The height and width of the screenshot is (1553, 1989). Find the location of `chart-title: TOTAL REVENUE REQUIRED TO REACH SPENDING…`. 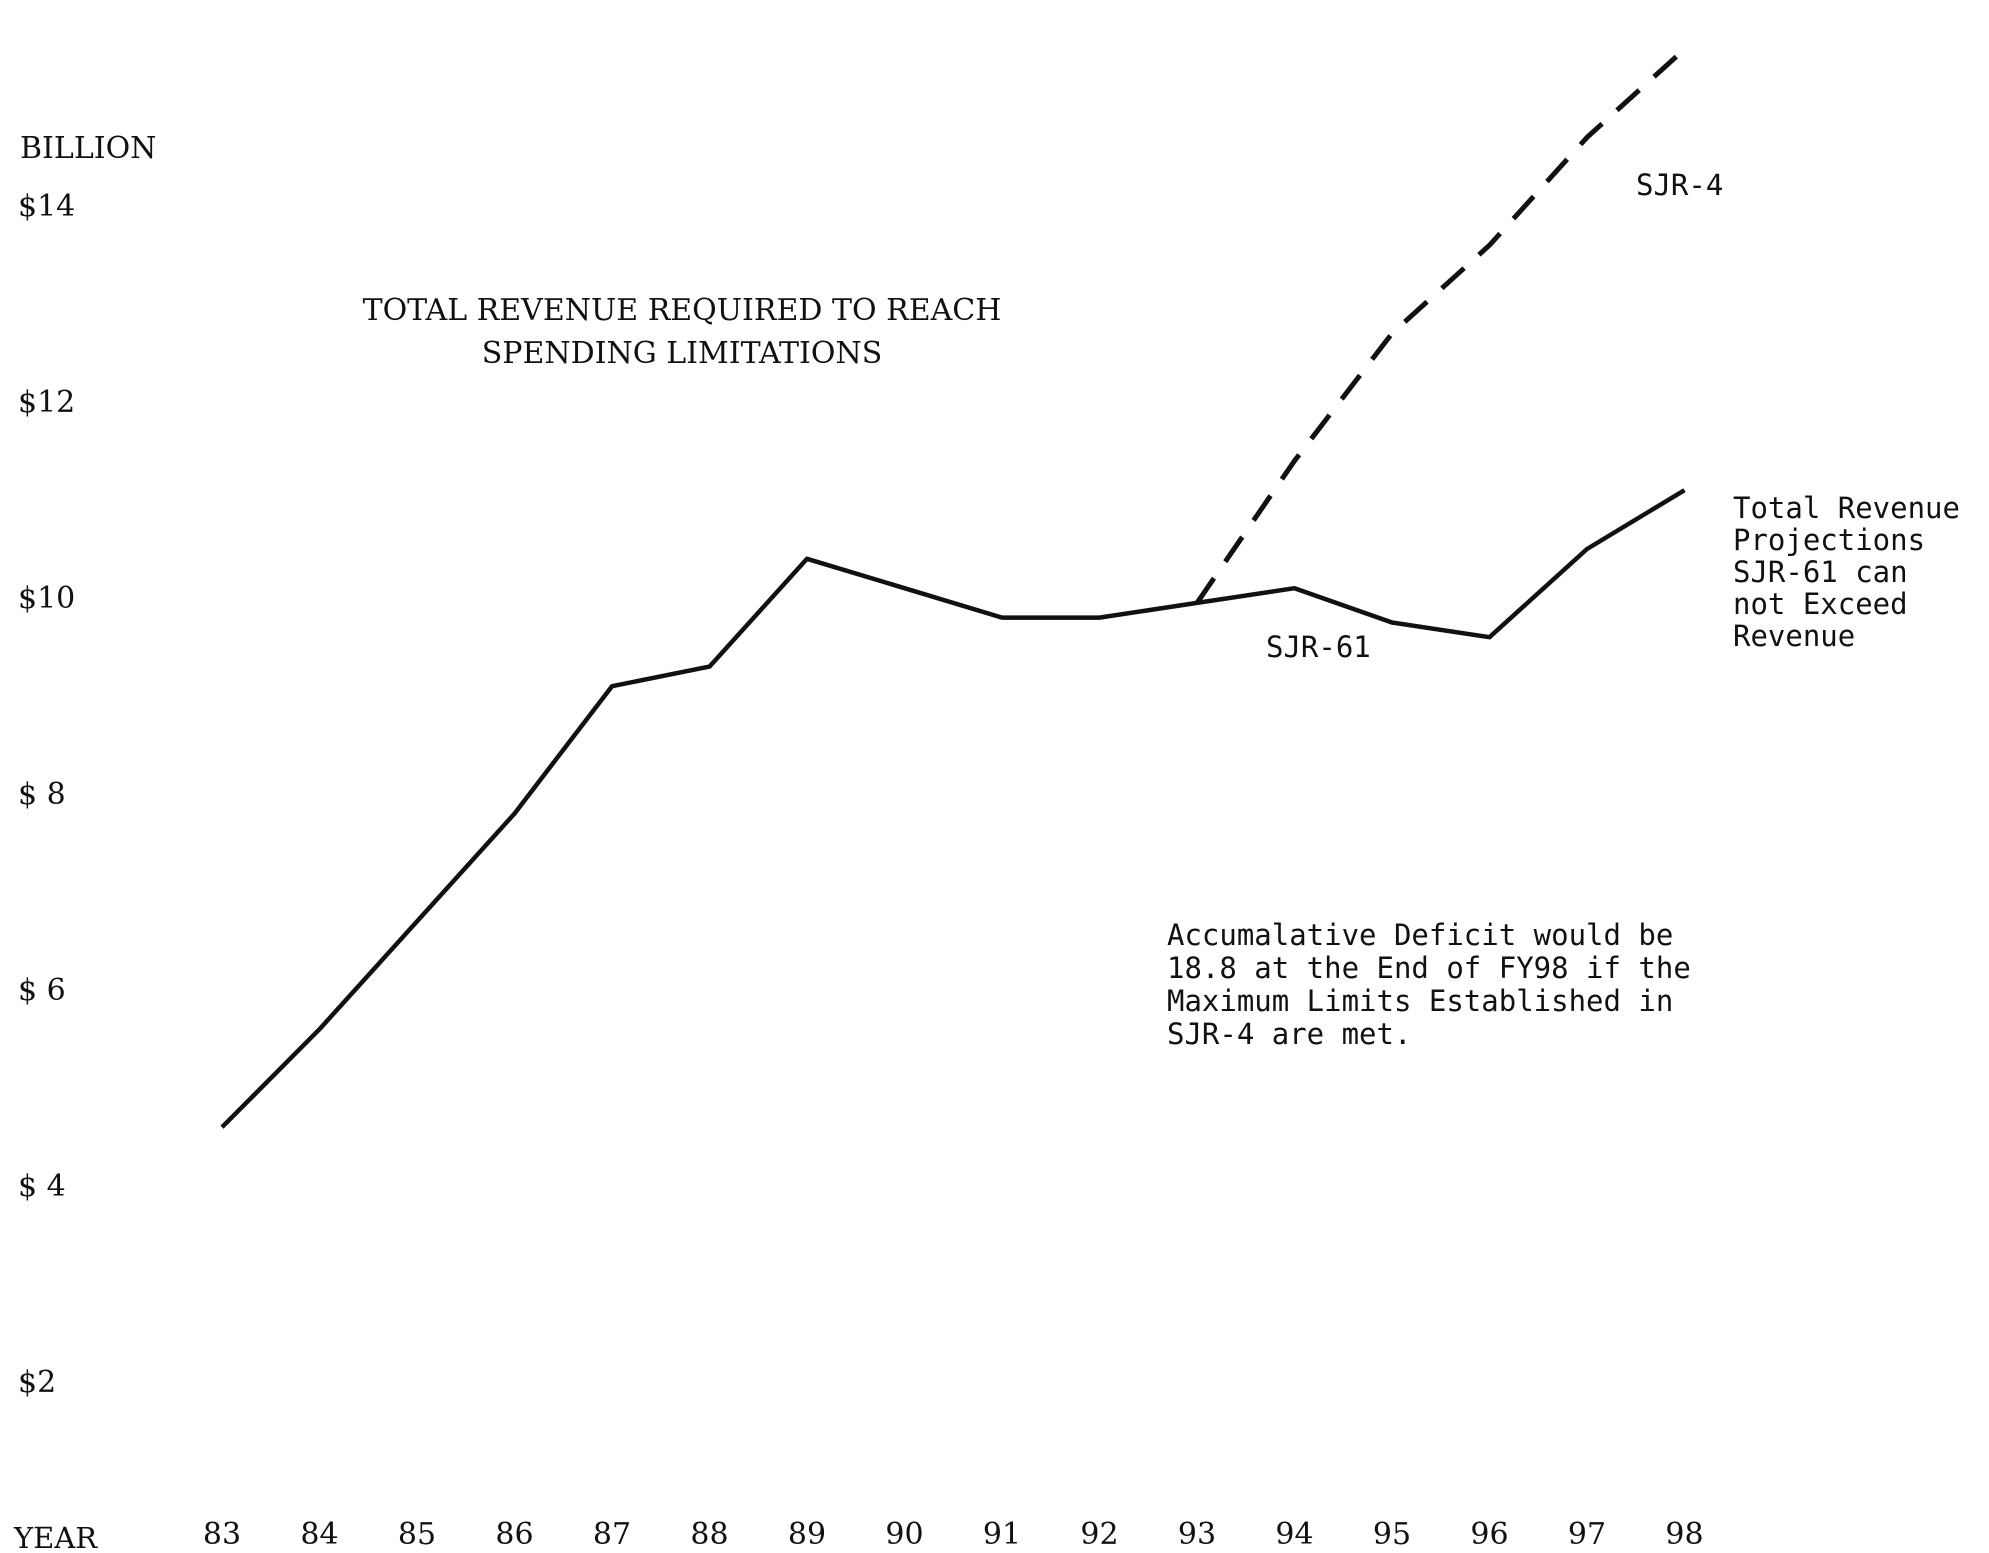

chart-title: TOTAL REVENUE REQUIRED TO REACH SPENDING… is located at coordinates (682, 332).